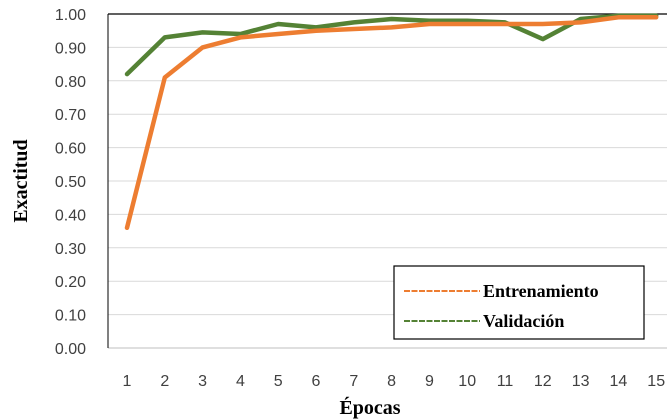  I want to click on y-tick-label: 0.10, so click(70, 316).